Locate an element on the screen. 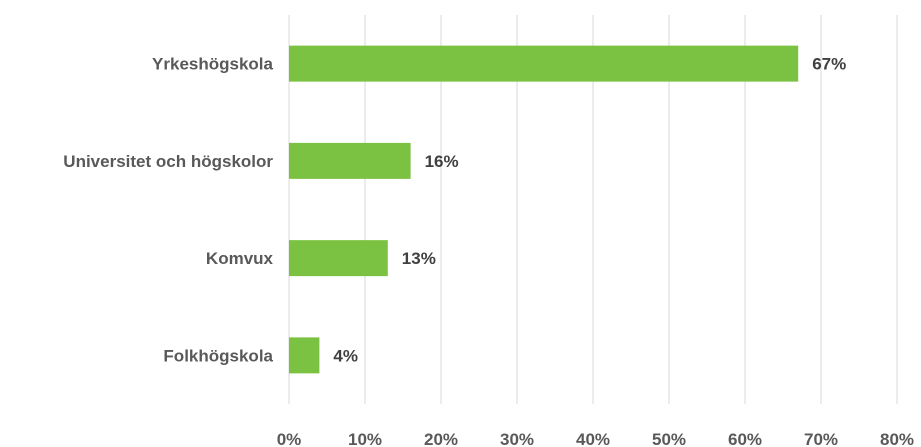 Image resolution: width=921 pixels, height=447 pixels. data-label: 13% is located at coordinates (419, 258).